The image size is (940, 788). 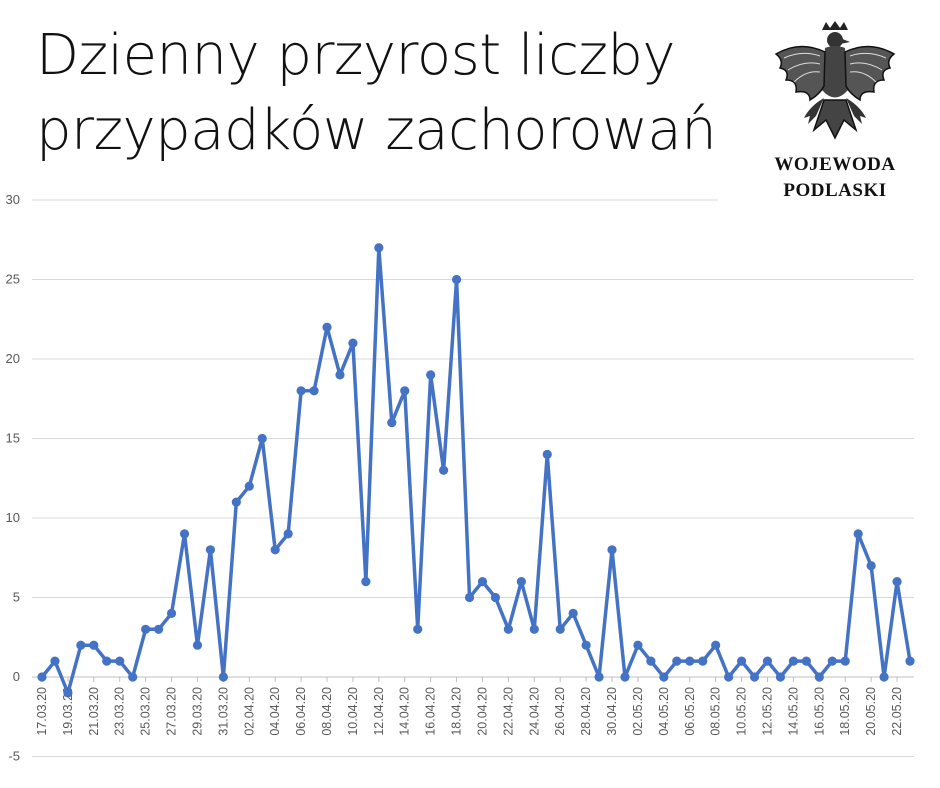 What do you see at coordinates (482, 711) in the screenshot?
I see `x-tick-label: 20.04.20` at bounding box center [482, 711].